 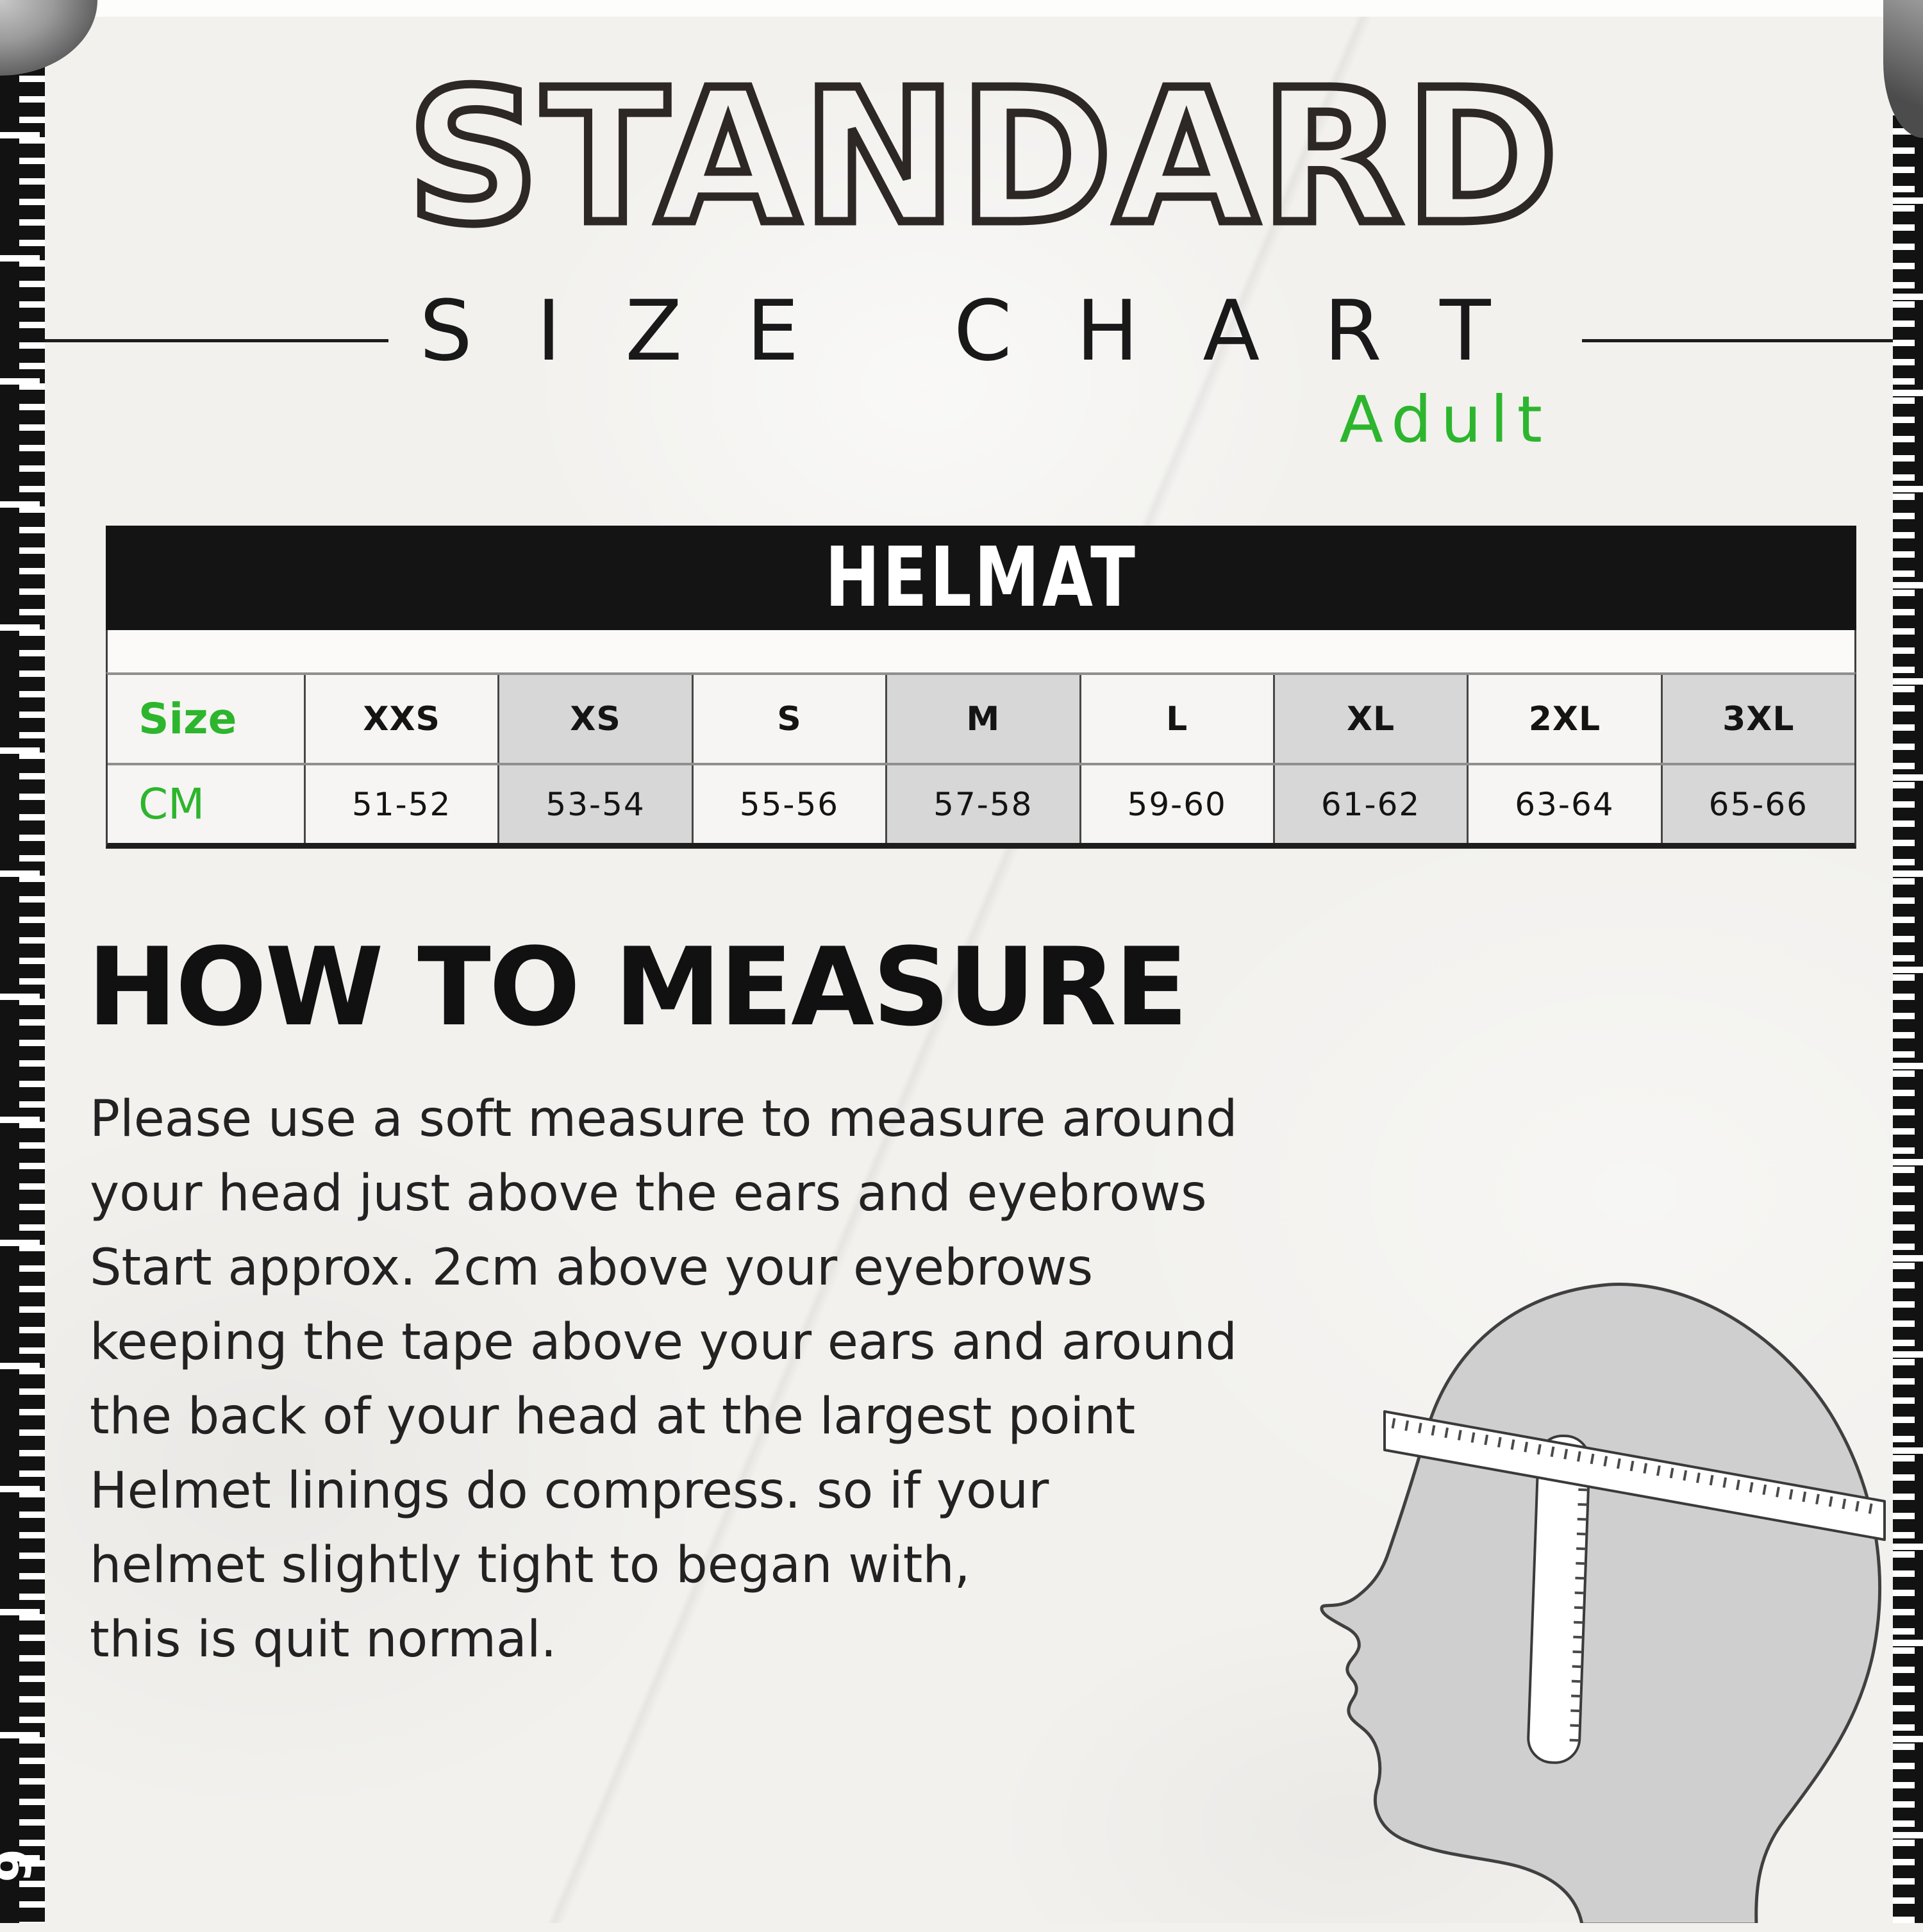 What do you see at coordinates (1445, 419) in the screenshot?
I see `audience-label: Adult` at bounding box center [1445, 419].